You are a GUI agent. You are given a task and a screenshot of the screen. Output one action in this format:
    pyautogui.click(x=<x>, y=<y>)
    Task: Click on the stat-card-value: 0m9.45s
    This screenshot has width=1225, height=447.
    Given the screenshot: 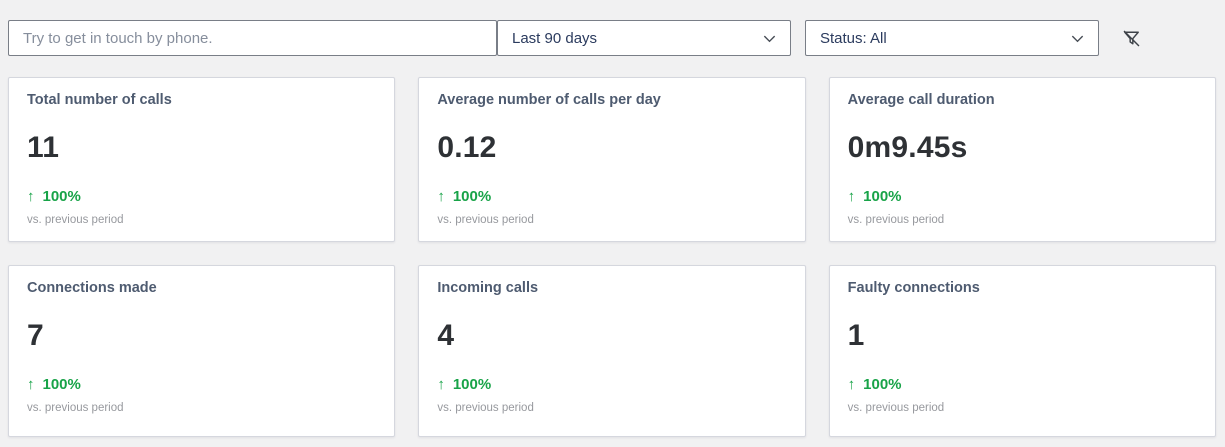 What is the action you would take?
    pyautogui.click(x=907, y=147)
    